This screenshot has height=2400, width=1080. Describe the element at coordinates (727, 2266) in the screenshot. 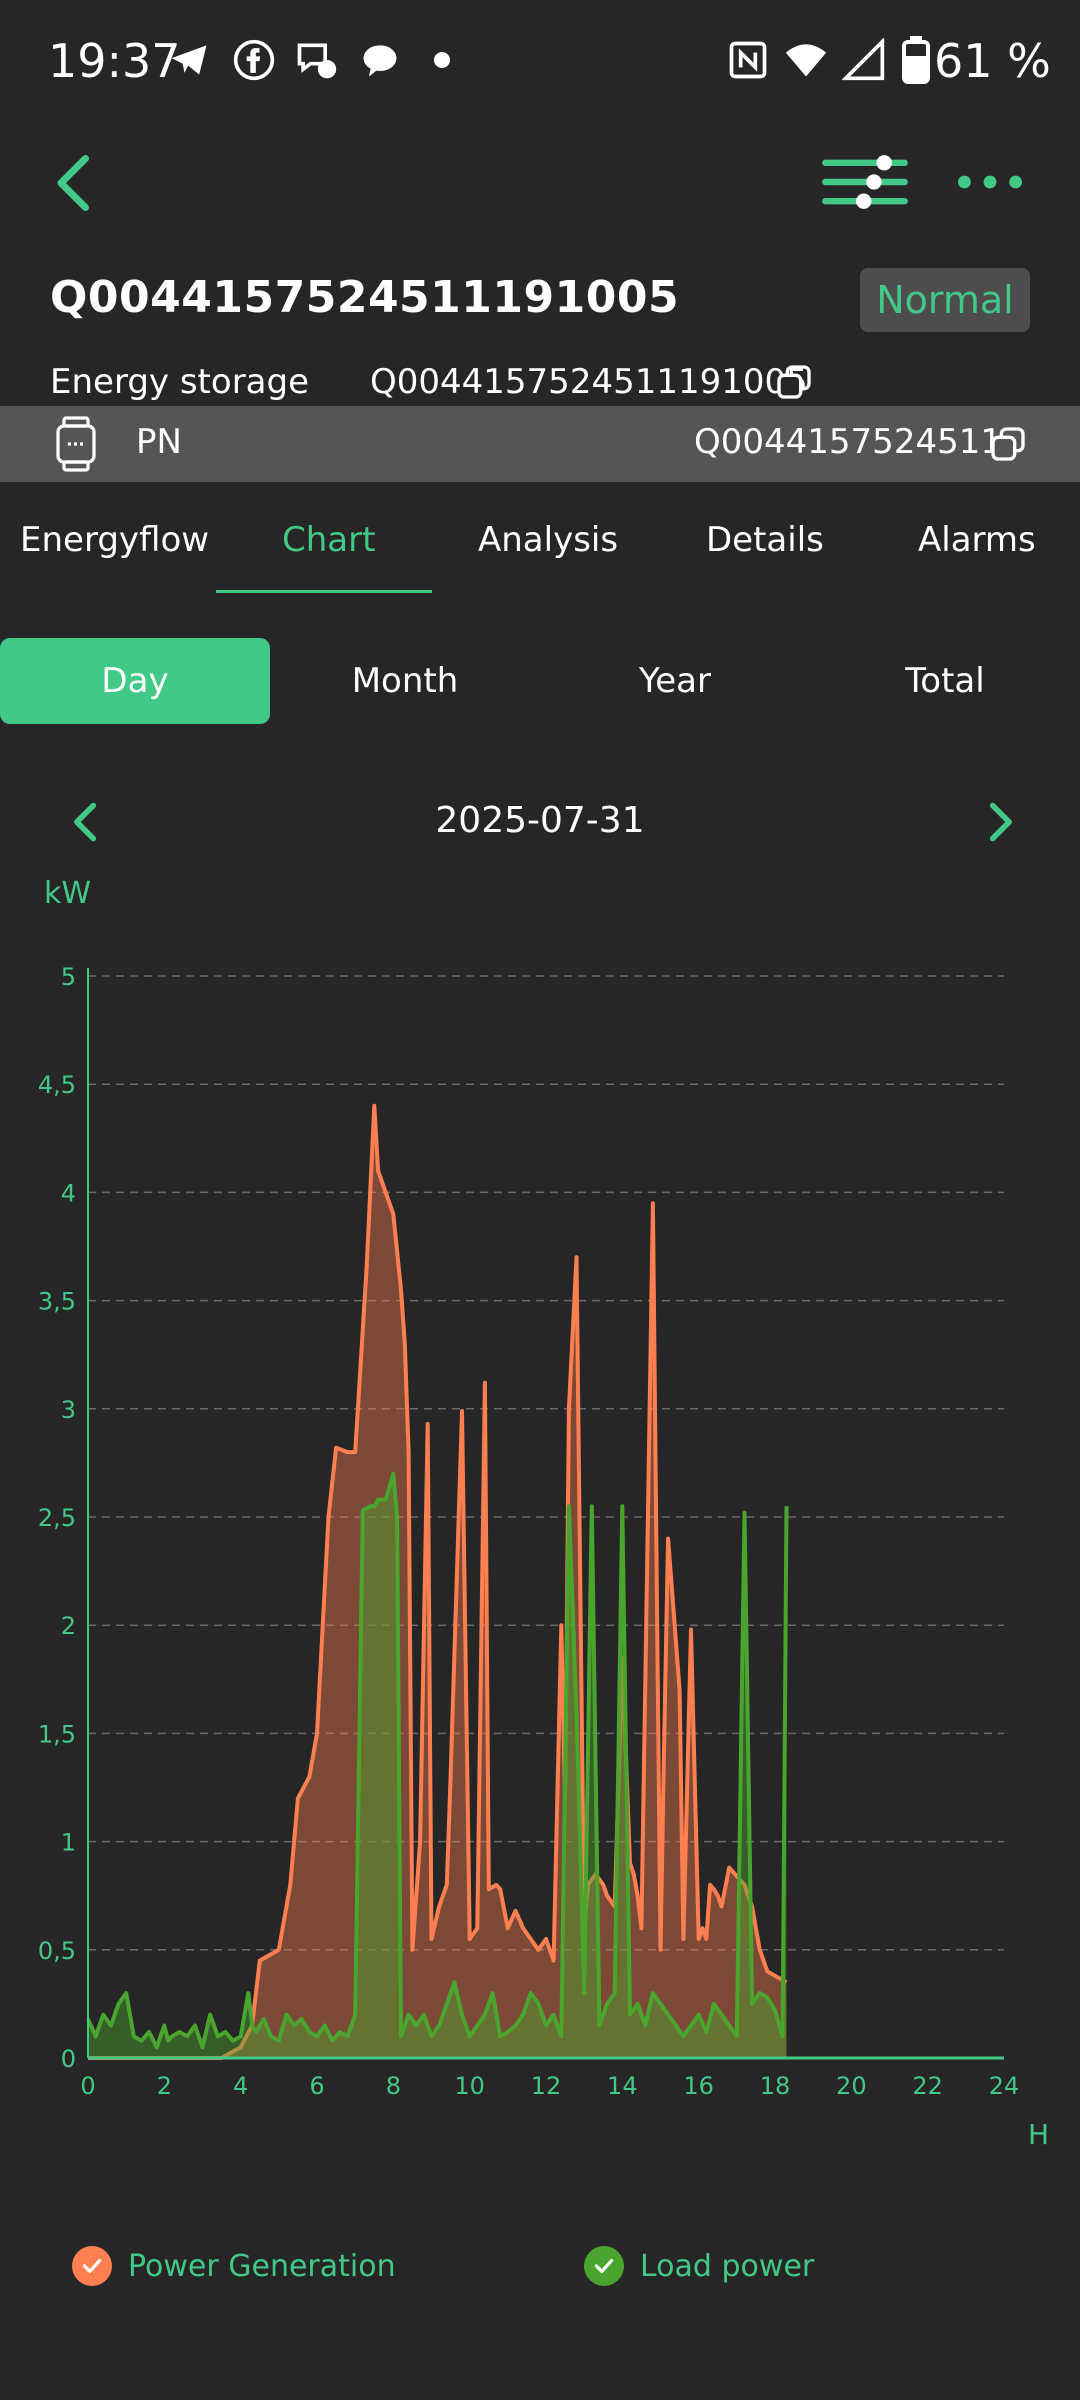

I see `legend-label: Load power` at that location.